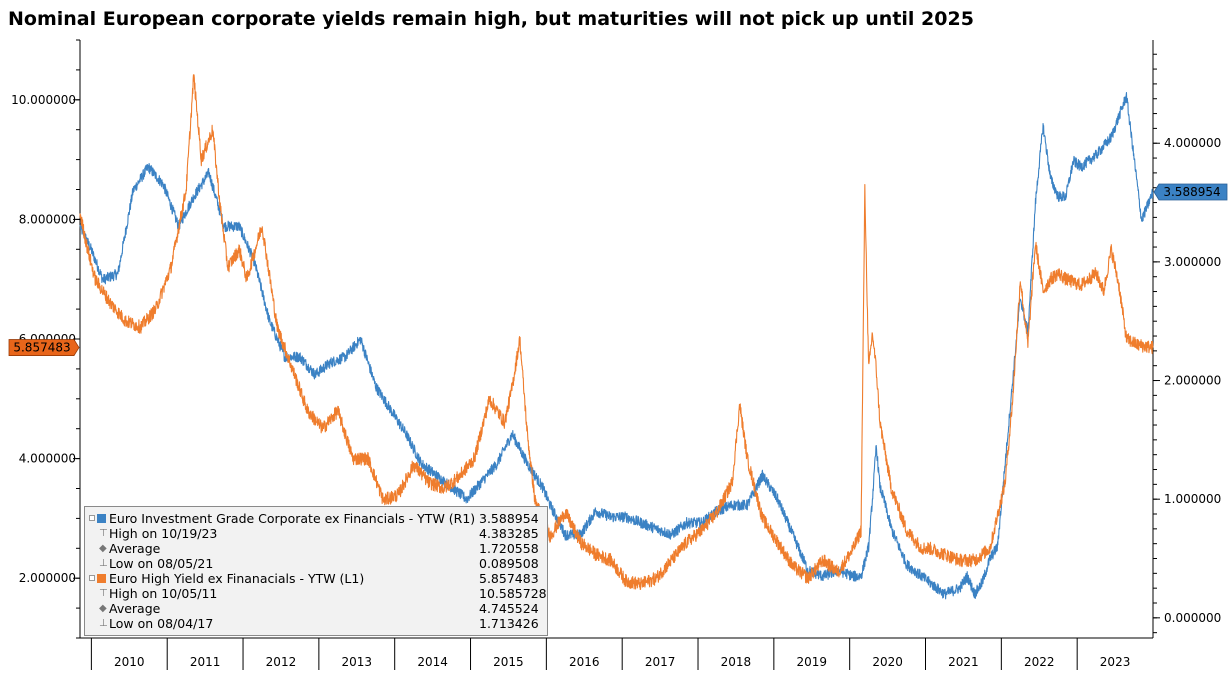 The image size is (1232, 686). I want to click on x-tick-label: 2023, so click(1115, 662).